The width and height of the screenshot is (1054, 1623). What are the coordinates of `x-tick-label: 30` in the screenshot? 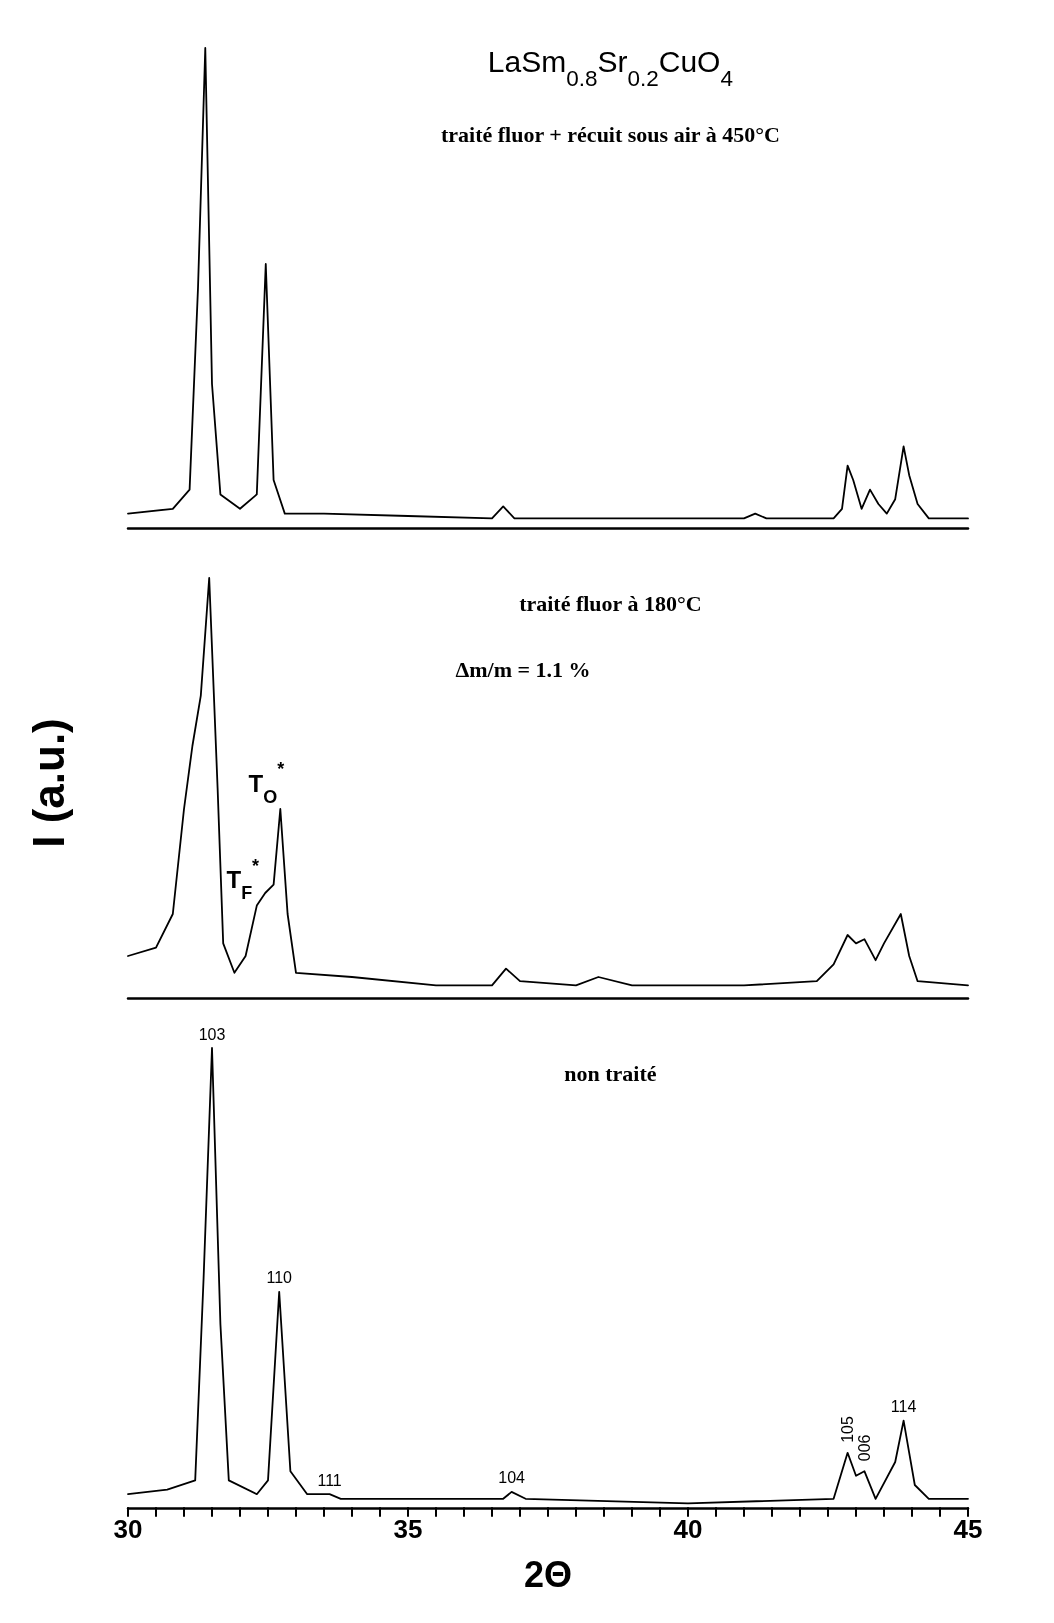 It's located at (128, 1529).